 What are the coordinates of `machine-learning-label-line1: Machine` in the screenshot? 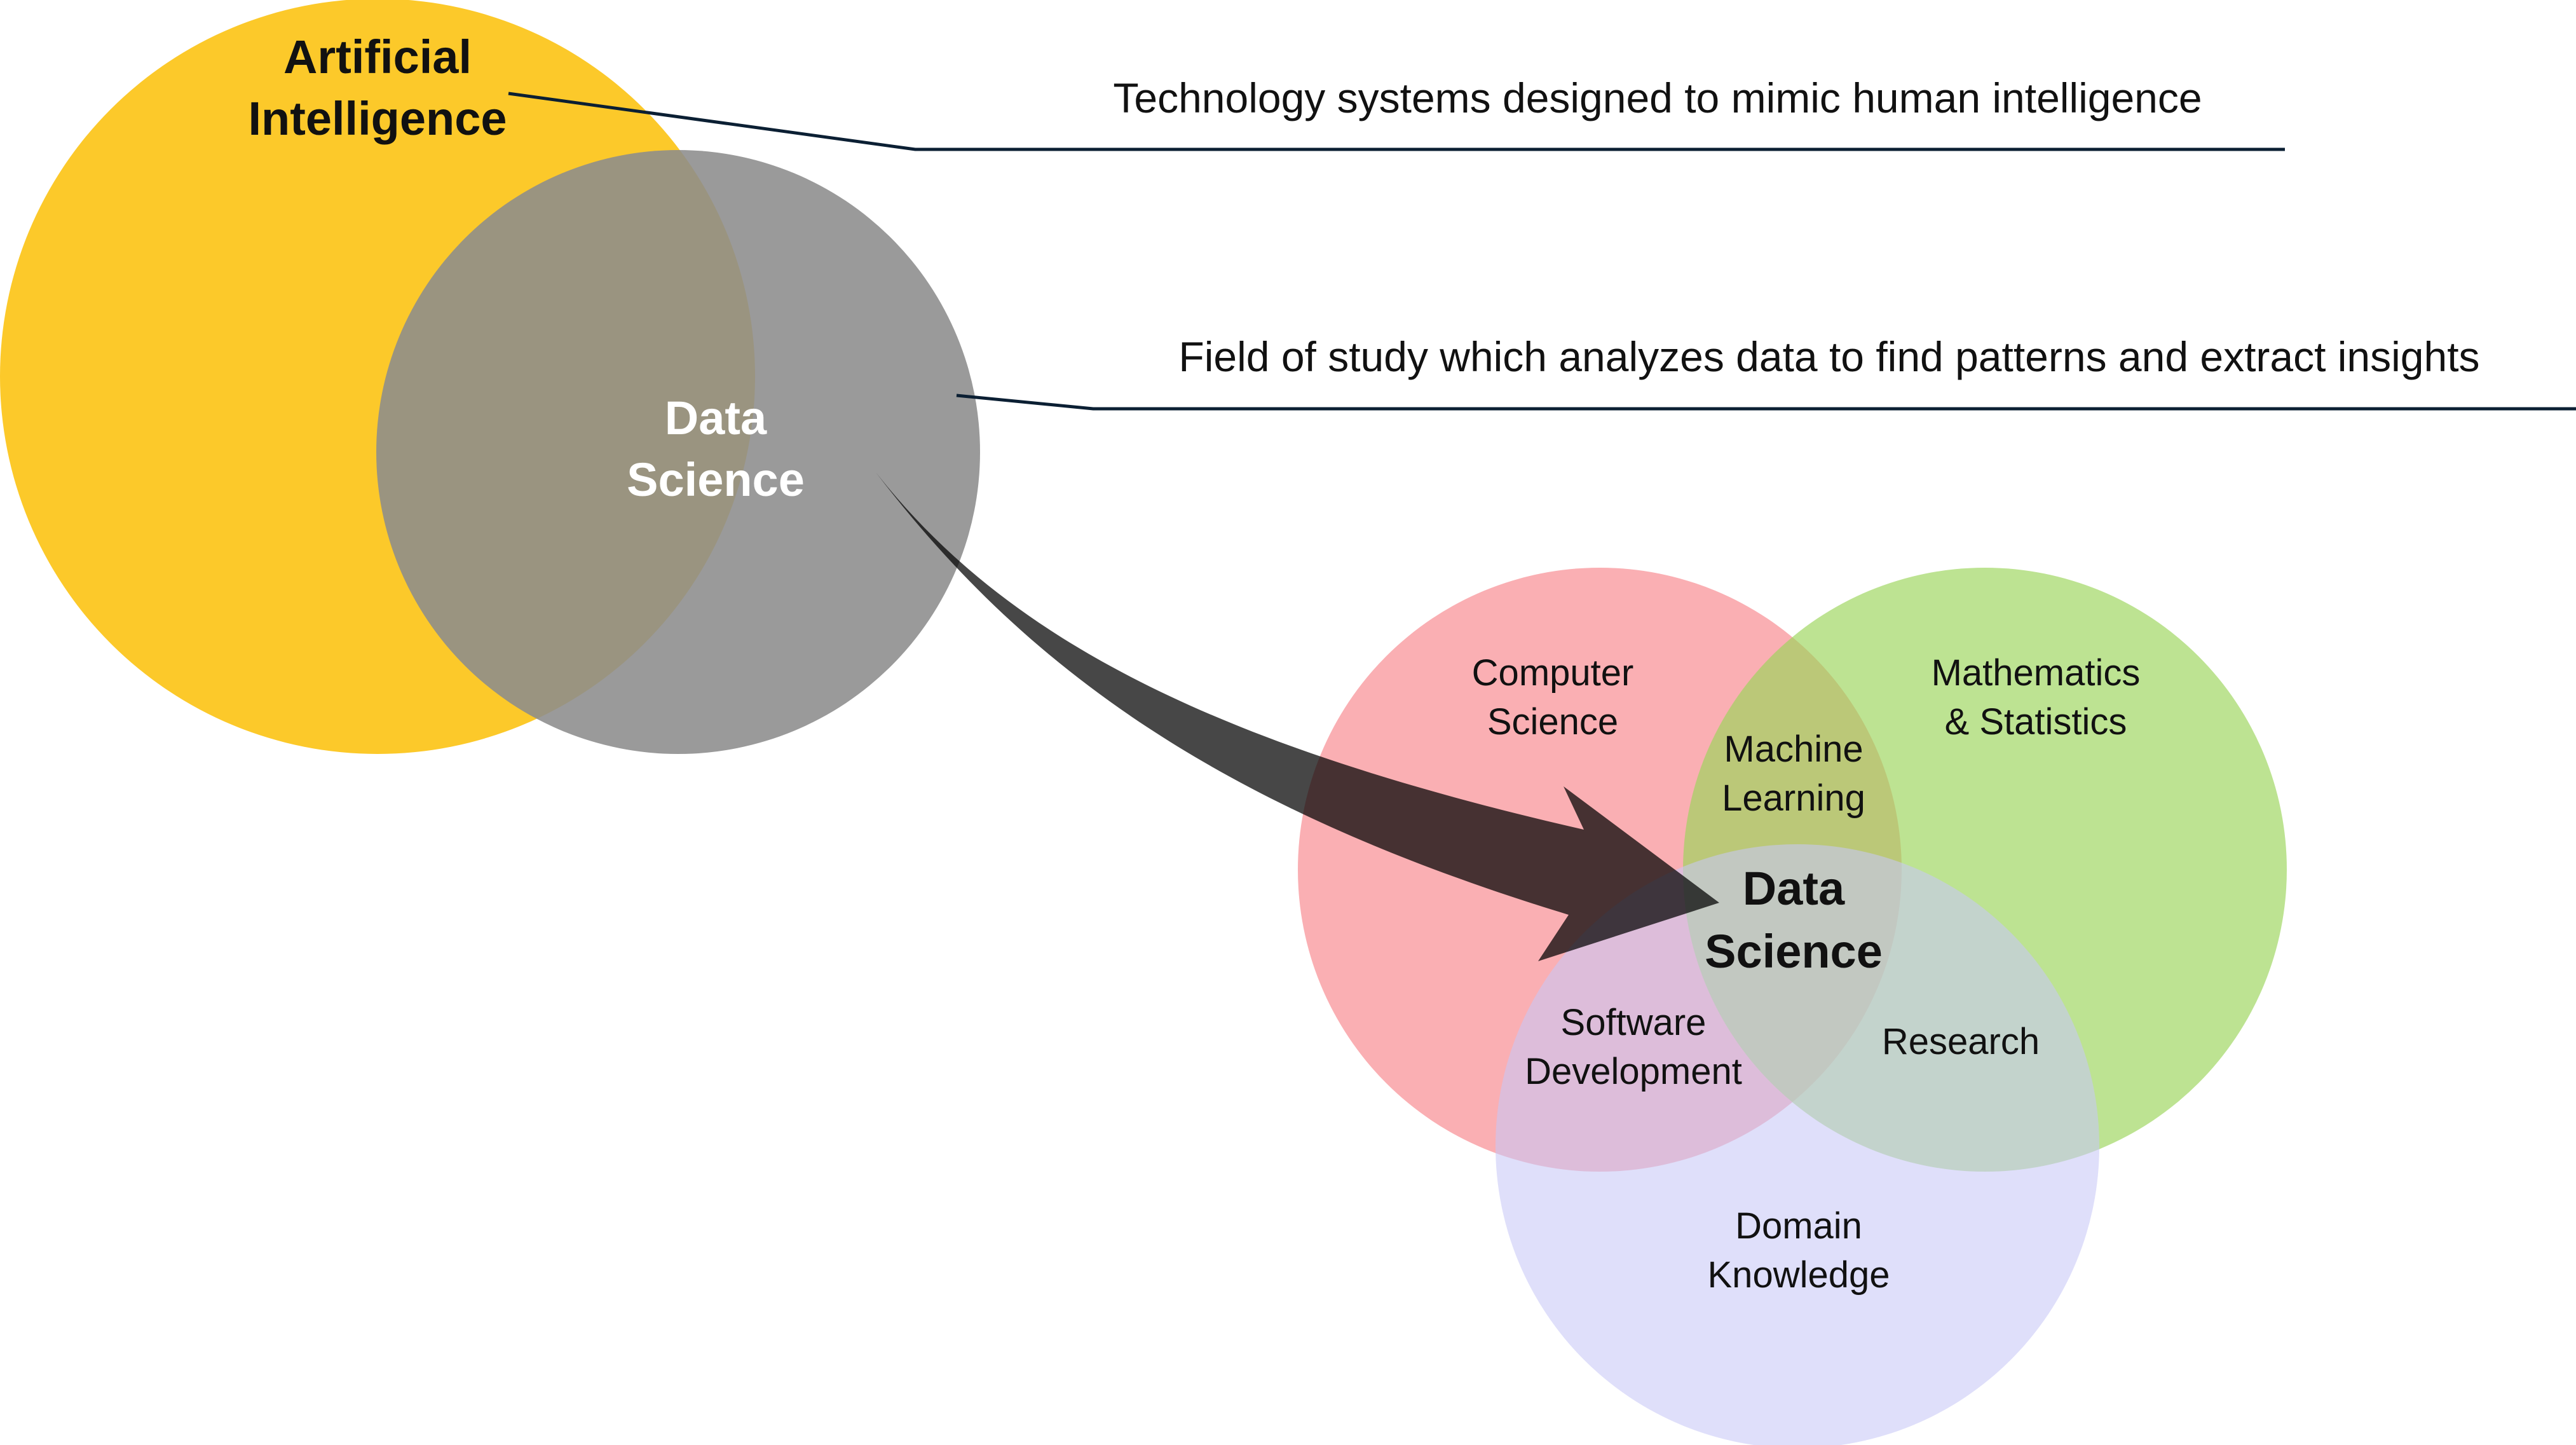 It's located at (1793, 749).